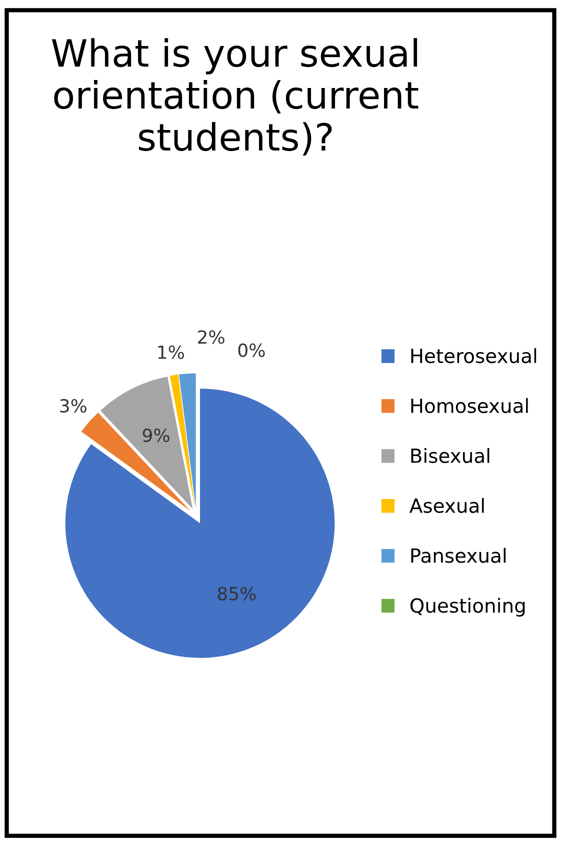 The image size is (561, 846). Describe the element at coordinates (235, 97) in the screenshot. I see `chart-title: What is your sexual orientation (current students)?` at that location.